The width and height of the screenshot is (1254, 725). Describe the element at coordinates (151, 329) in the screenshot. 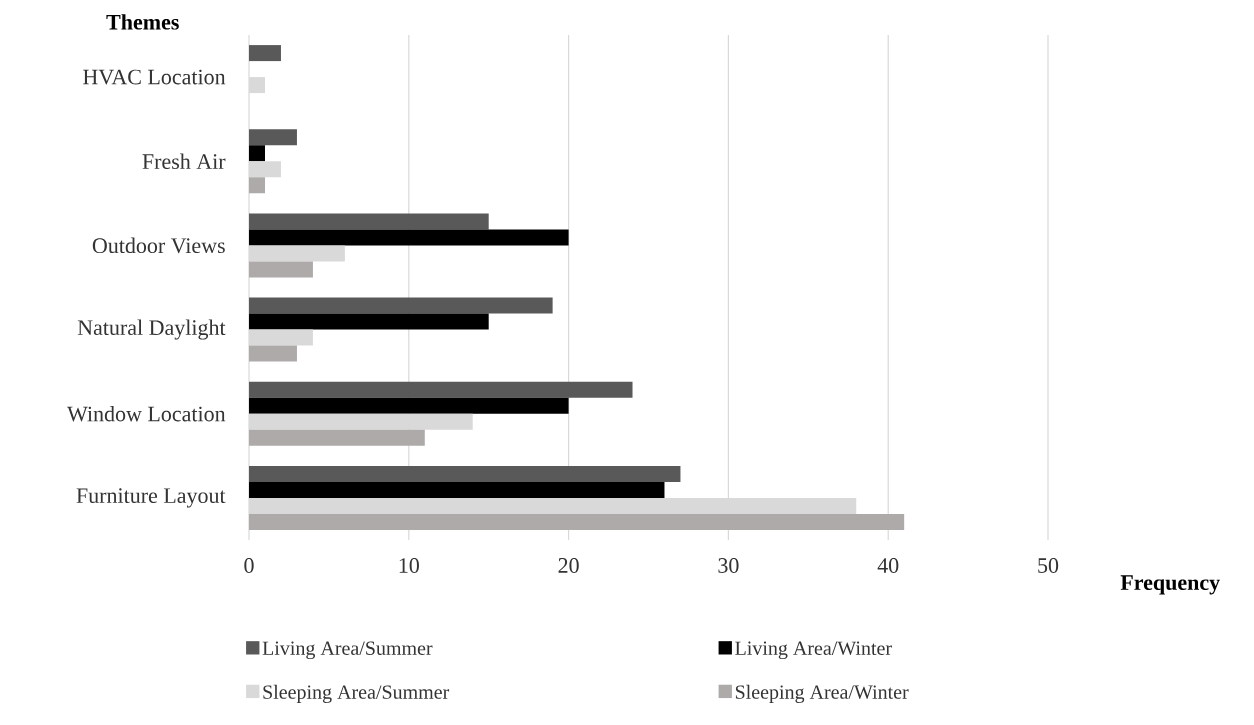

I see `y-tick-label: Natural Daylight` at that location.